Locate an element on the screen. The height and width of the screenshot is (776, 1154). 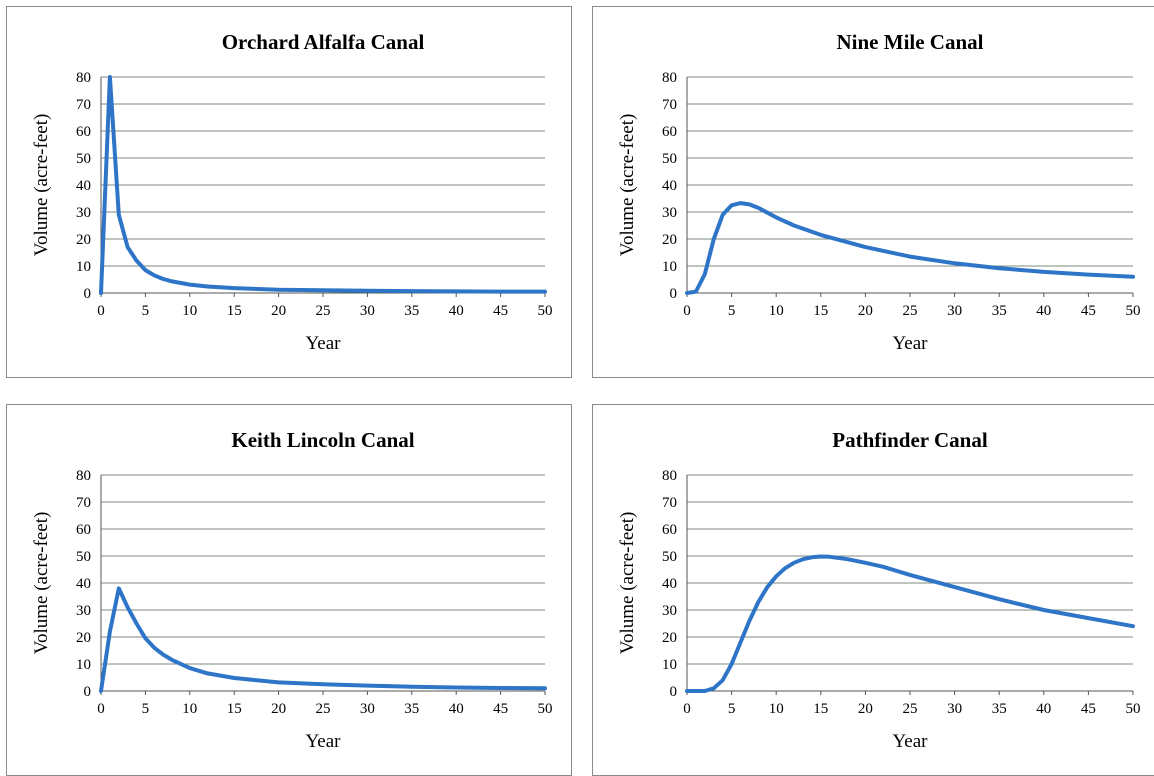
chart-title: Nine Mile Canal is located at coordinates (910, 42).